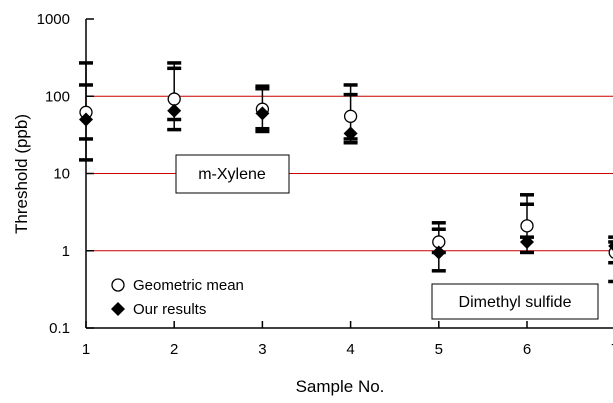  Describe the element at coordinates (527, 349) in the screenshot. I see `x-tick-label: 6` at that location.